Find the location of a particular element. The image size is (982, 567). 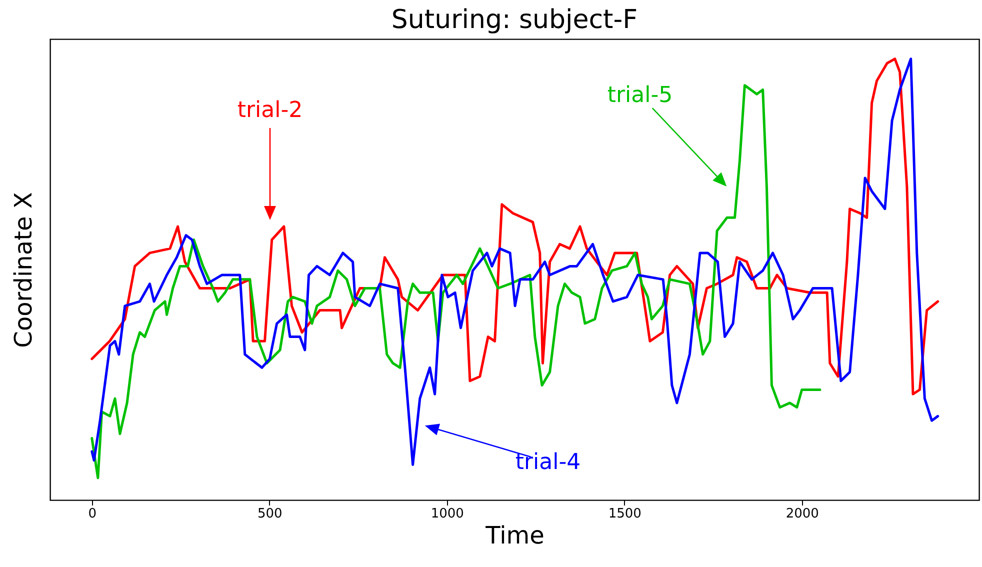

x-tick-label: 1000 is located at coordinates (447, 514).